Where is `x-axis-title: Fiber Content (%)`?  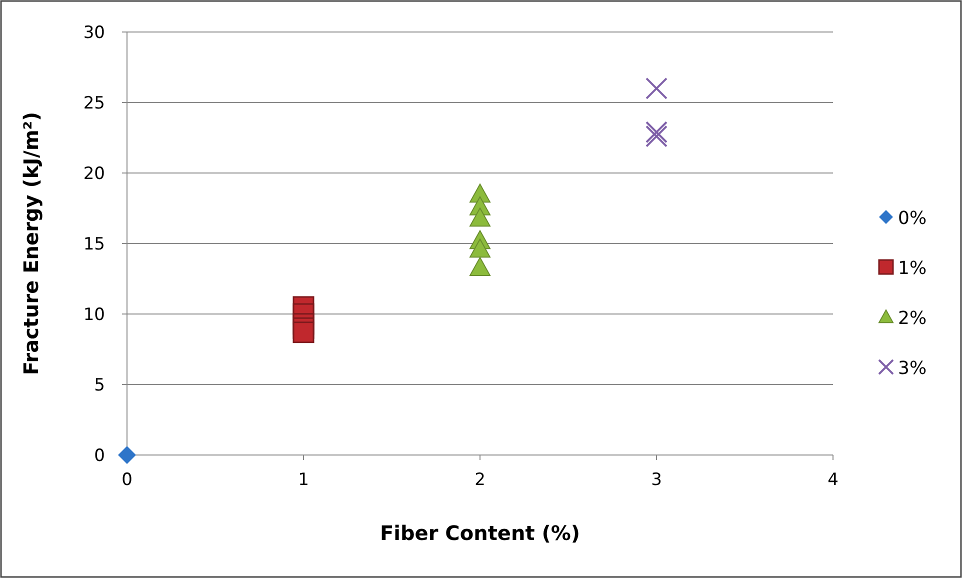
x-axis-title: Fiber Content (%) is located at coordinates (480, 533).